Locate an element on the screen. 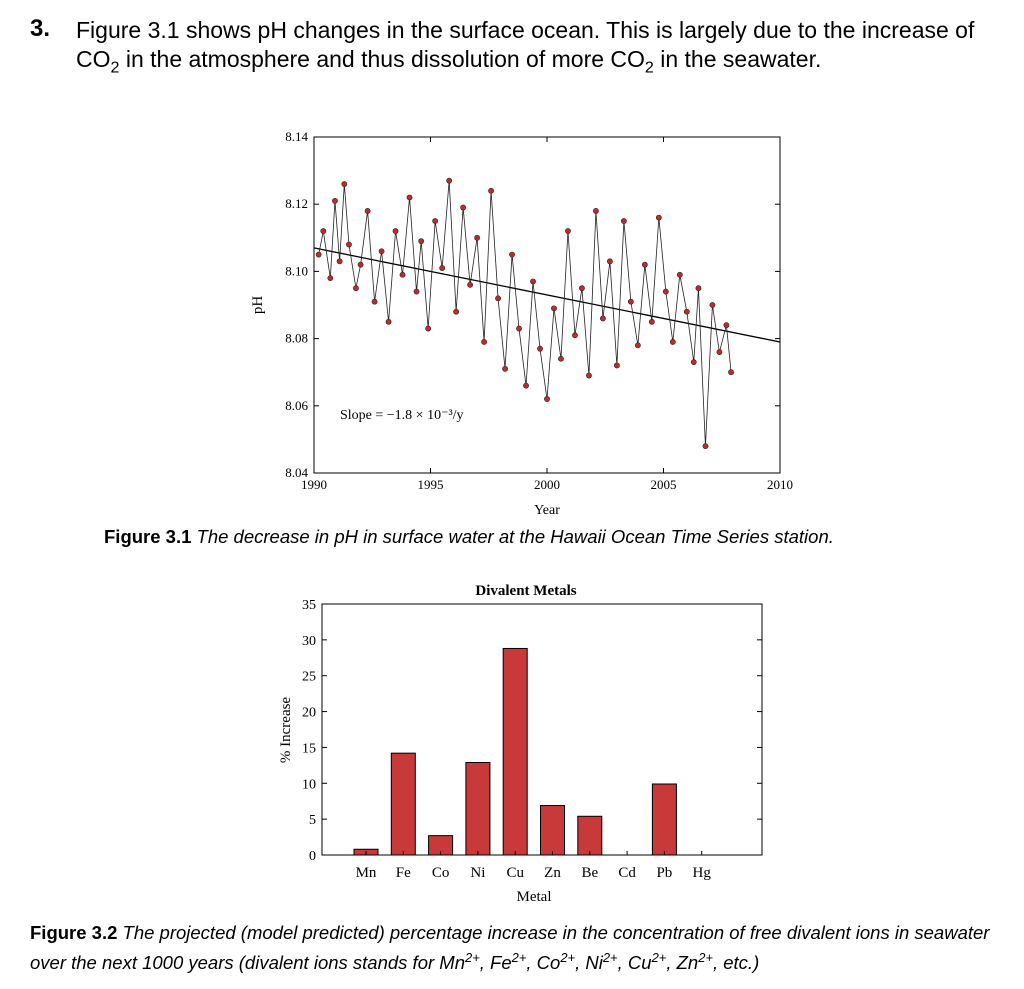  bar-be is located at coordinates (590, 835).